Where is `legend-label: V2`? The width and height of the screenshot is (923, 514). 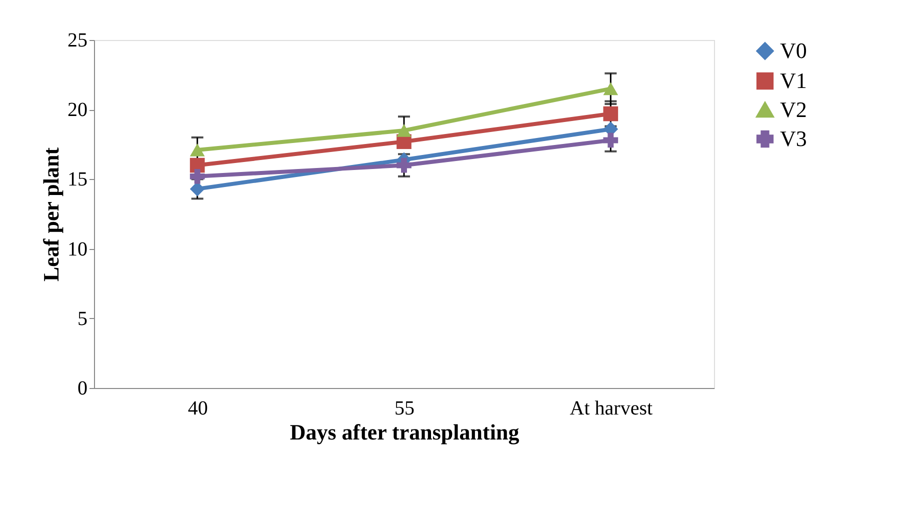
legend-label: V2 is located at coordinates (793, 109).